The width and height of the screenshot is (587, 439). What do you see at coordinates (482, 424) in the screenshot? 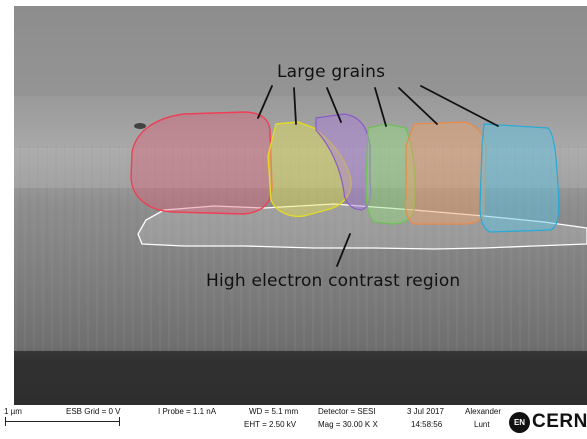
I see `user-last-name: Lunt` at bounding box center [482, 424].